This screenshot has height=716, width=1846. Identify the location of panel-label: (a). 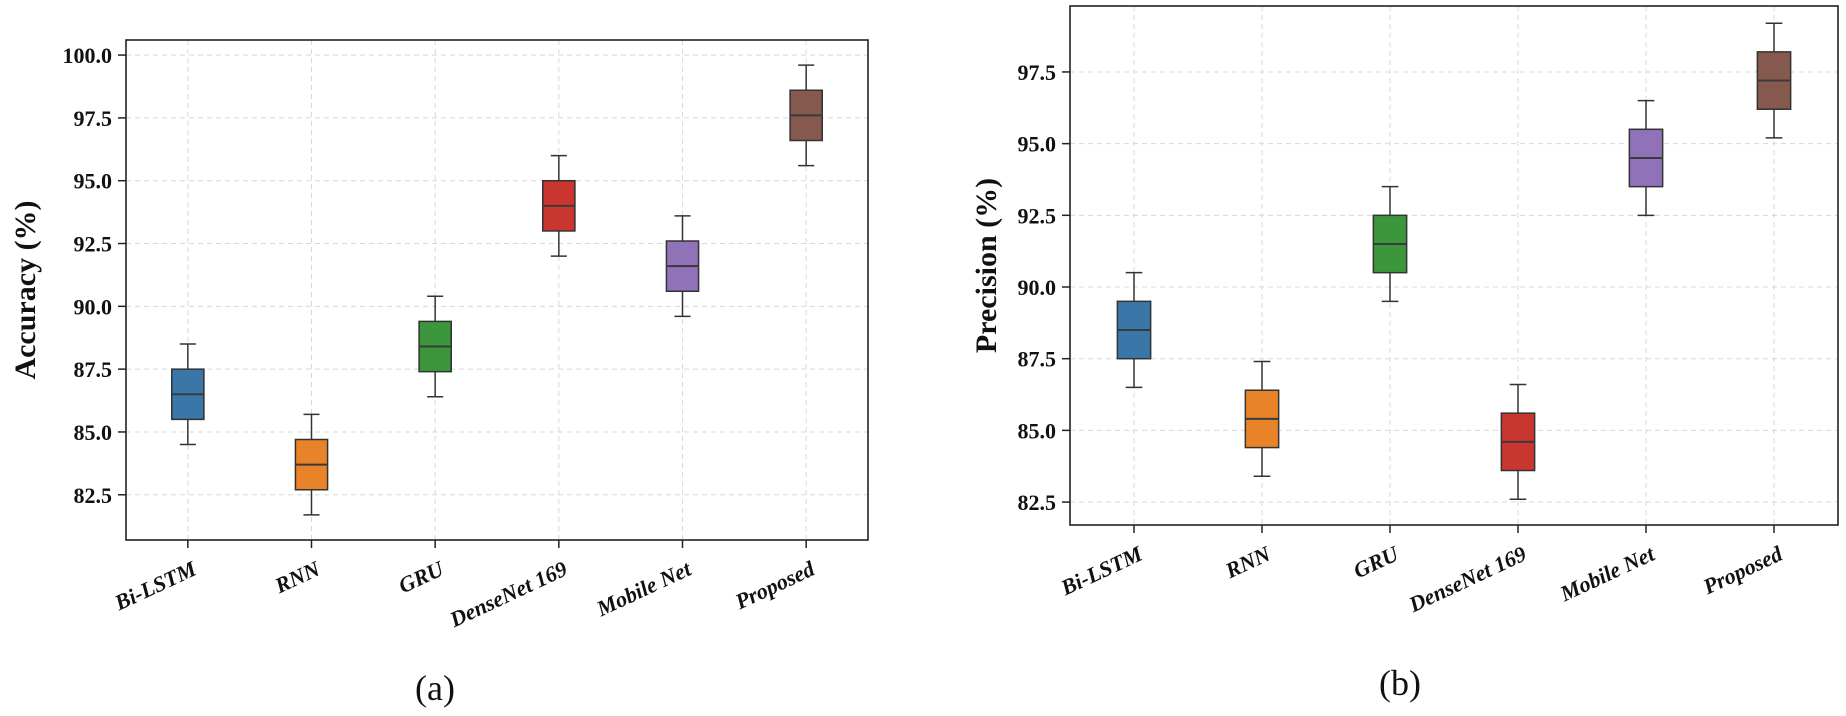
(435, 688).